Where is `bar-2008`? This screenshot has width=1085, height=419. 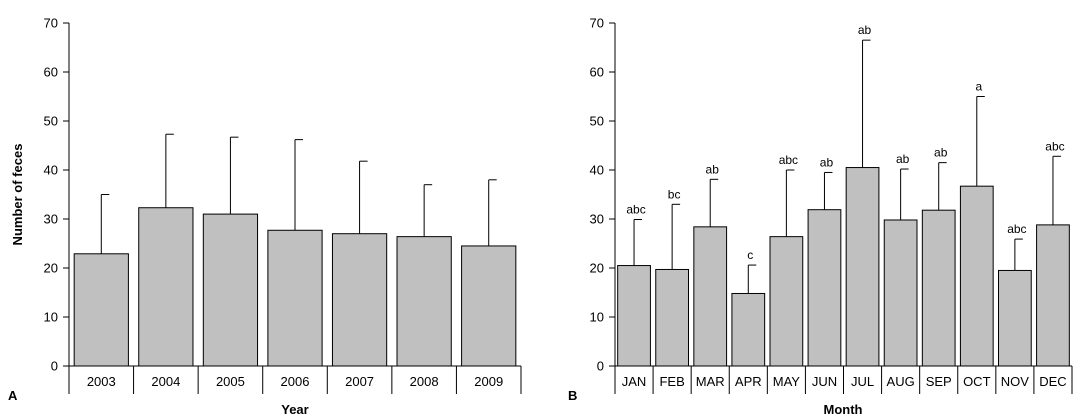
bar-2008 is located at coordinates (424, 301).